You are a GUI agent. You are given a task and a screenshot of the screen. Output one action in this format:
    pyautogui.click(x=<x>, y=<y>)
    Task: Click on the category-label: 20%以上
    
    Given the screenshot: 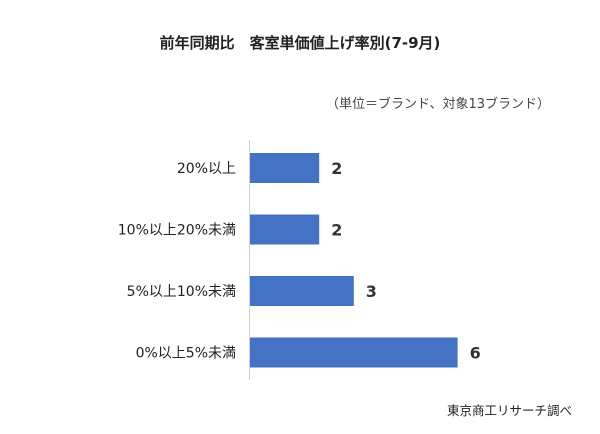 What is the action you would take?
    pyautogui.click(x=206, y=169)
    